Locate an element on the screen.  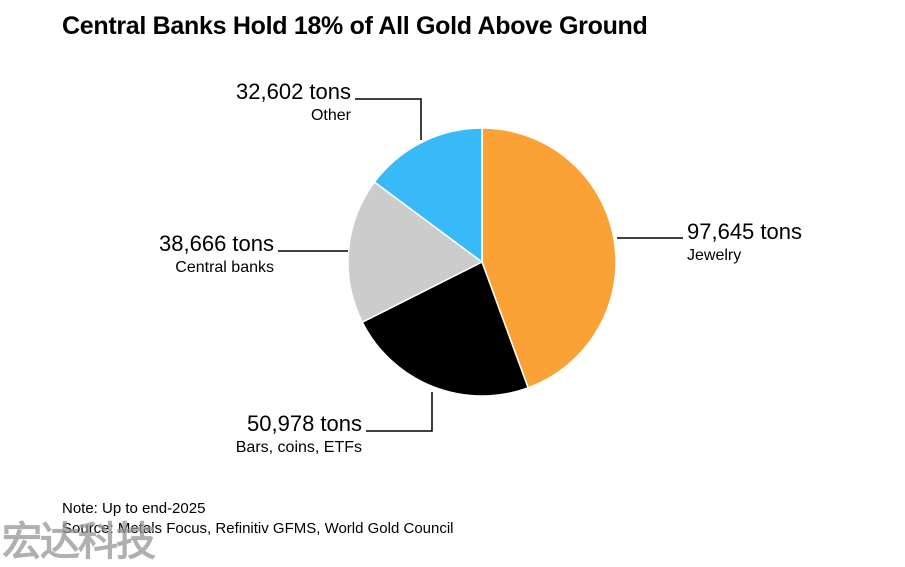
category-label-central-banks: Central banks is located at coordinates (224, 267).